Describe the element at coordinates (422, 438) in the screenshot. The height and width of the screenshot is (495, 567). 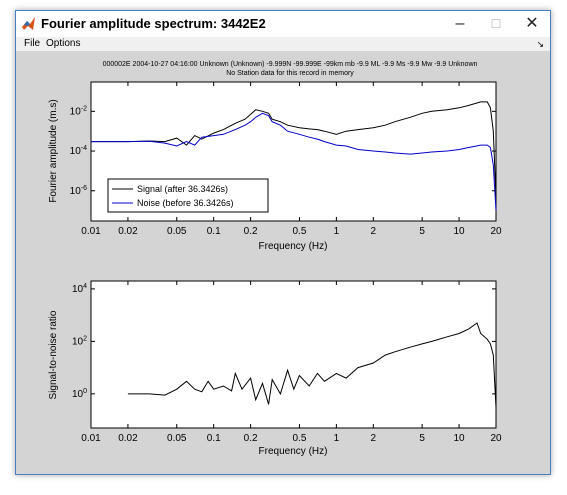
I see `snr-x-tick-label: 5` at that location.